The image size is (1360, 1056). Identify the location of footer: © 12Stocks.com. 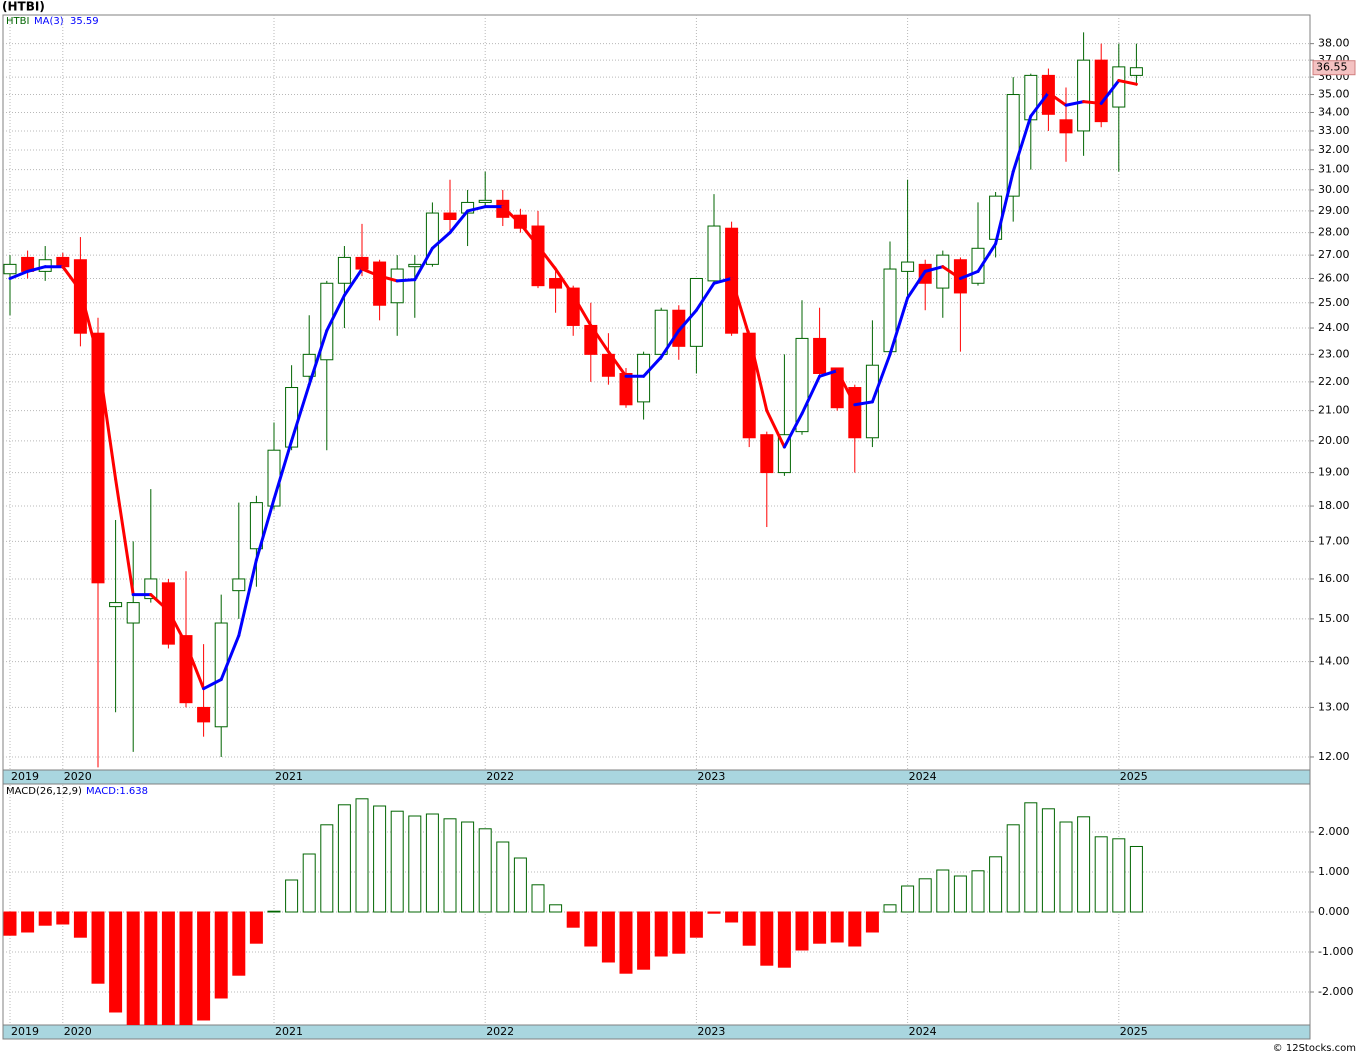
(1314, 1048).